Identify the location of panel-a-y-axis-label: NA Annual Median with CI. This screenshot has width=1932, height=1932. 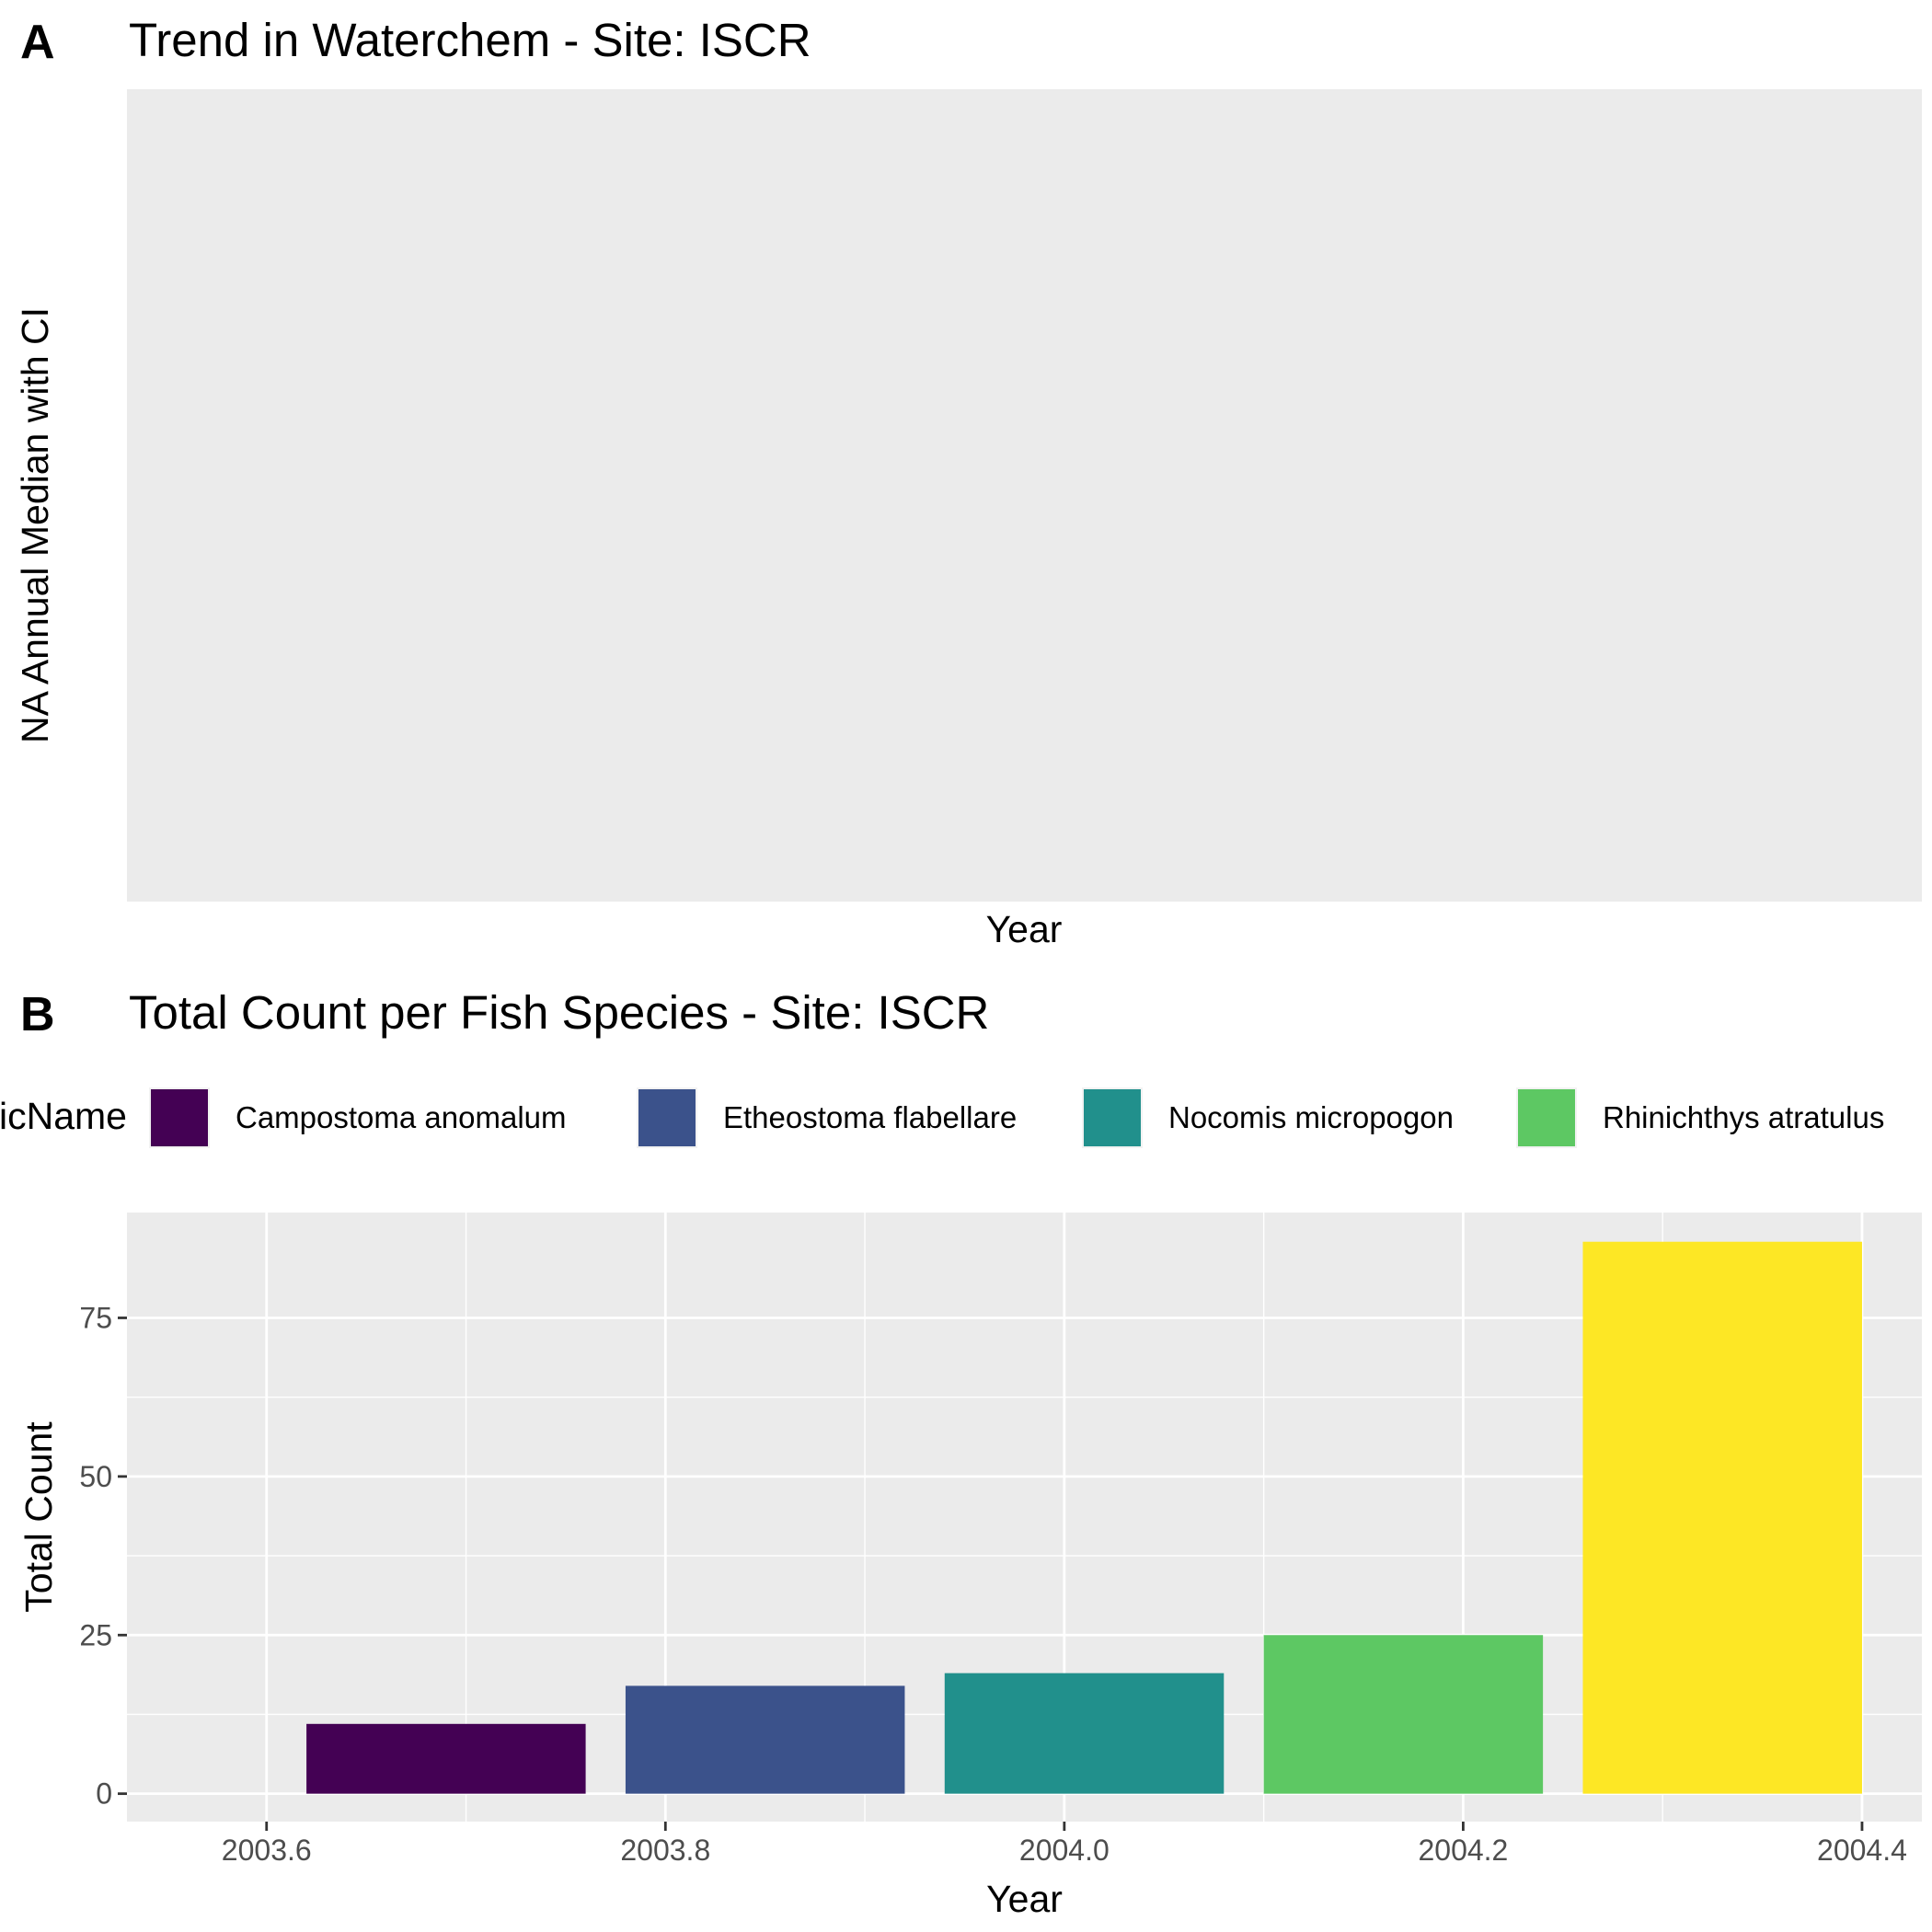
(35, 524).